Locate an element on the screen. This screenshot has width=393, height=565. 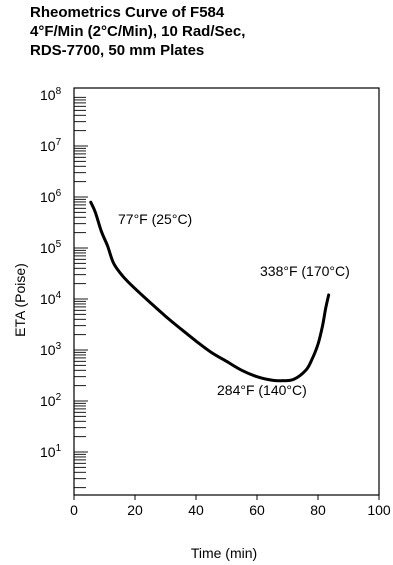
annotation-start-temp: 77°F (25°C) is located at coordinates (155, 219).